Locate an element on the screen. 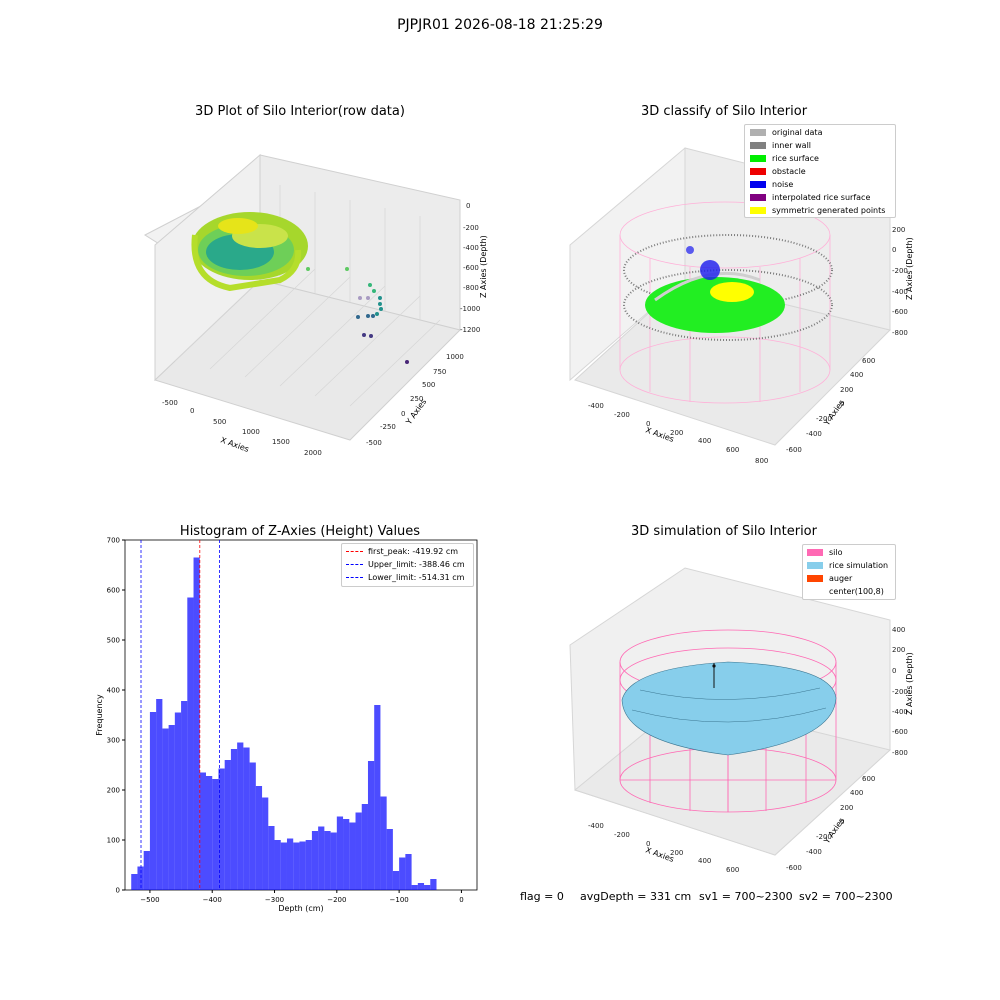 The height and width of the screenshot is (1000, 1000). svg-text: 250 is located at coordinates (416, 399).